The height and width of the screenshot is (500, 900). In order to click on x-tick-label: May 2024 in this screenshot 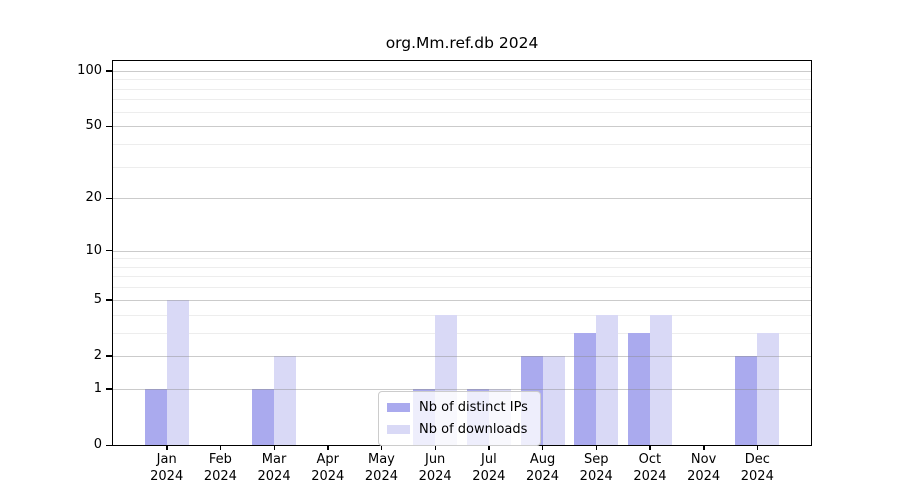, I will do `click(381, 468)`.